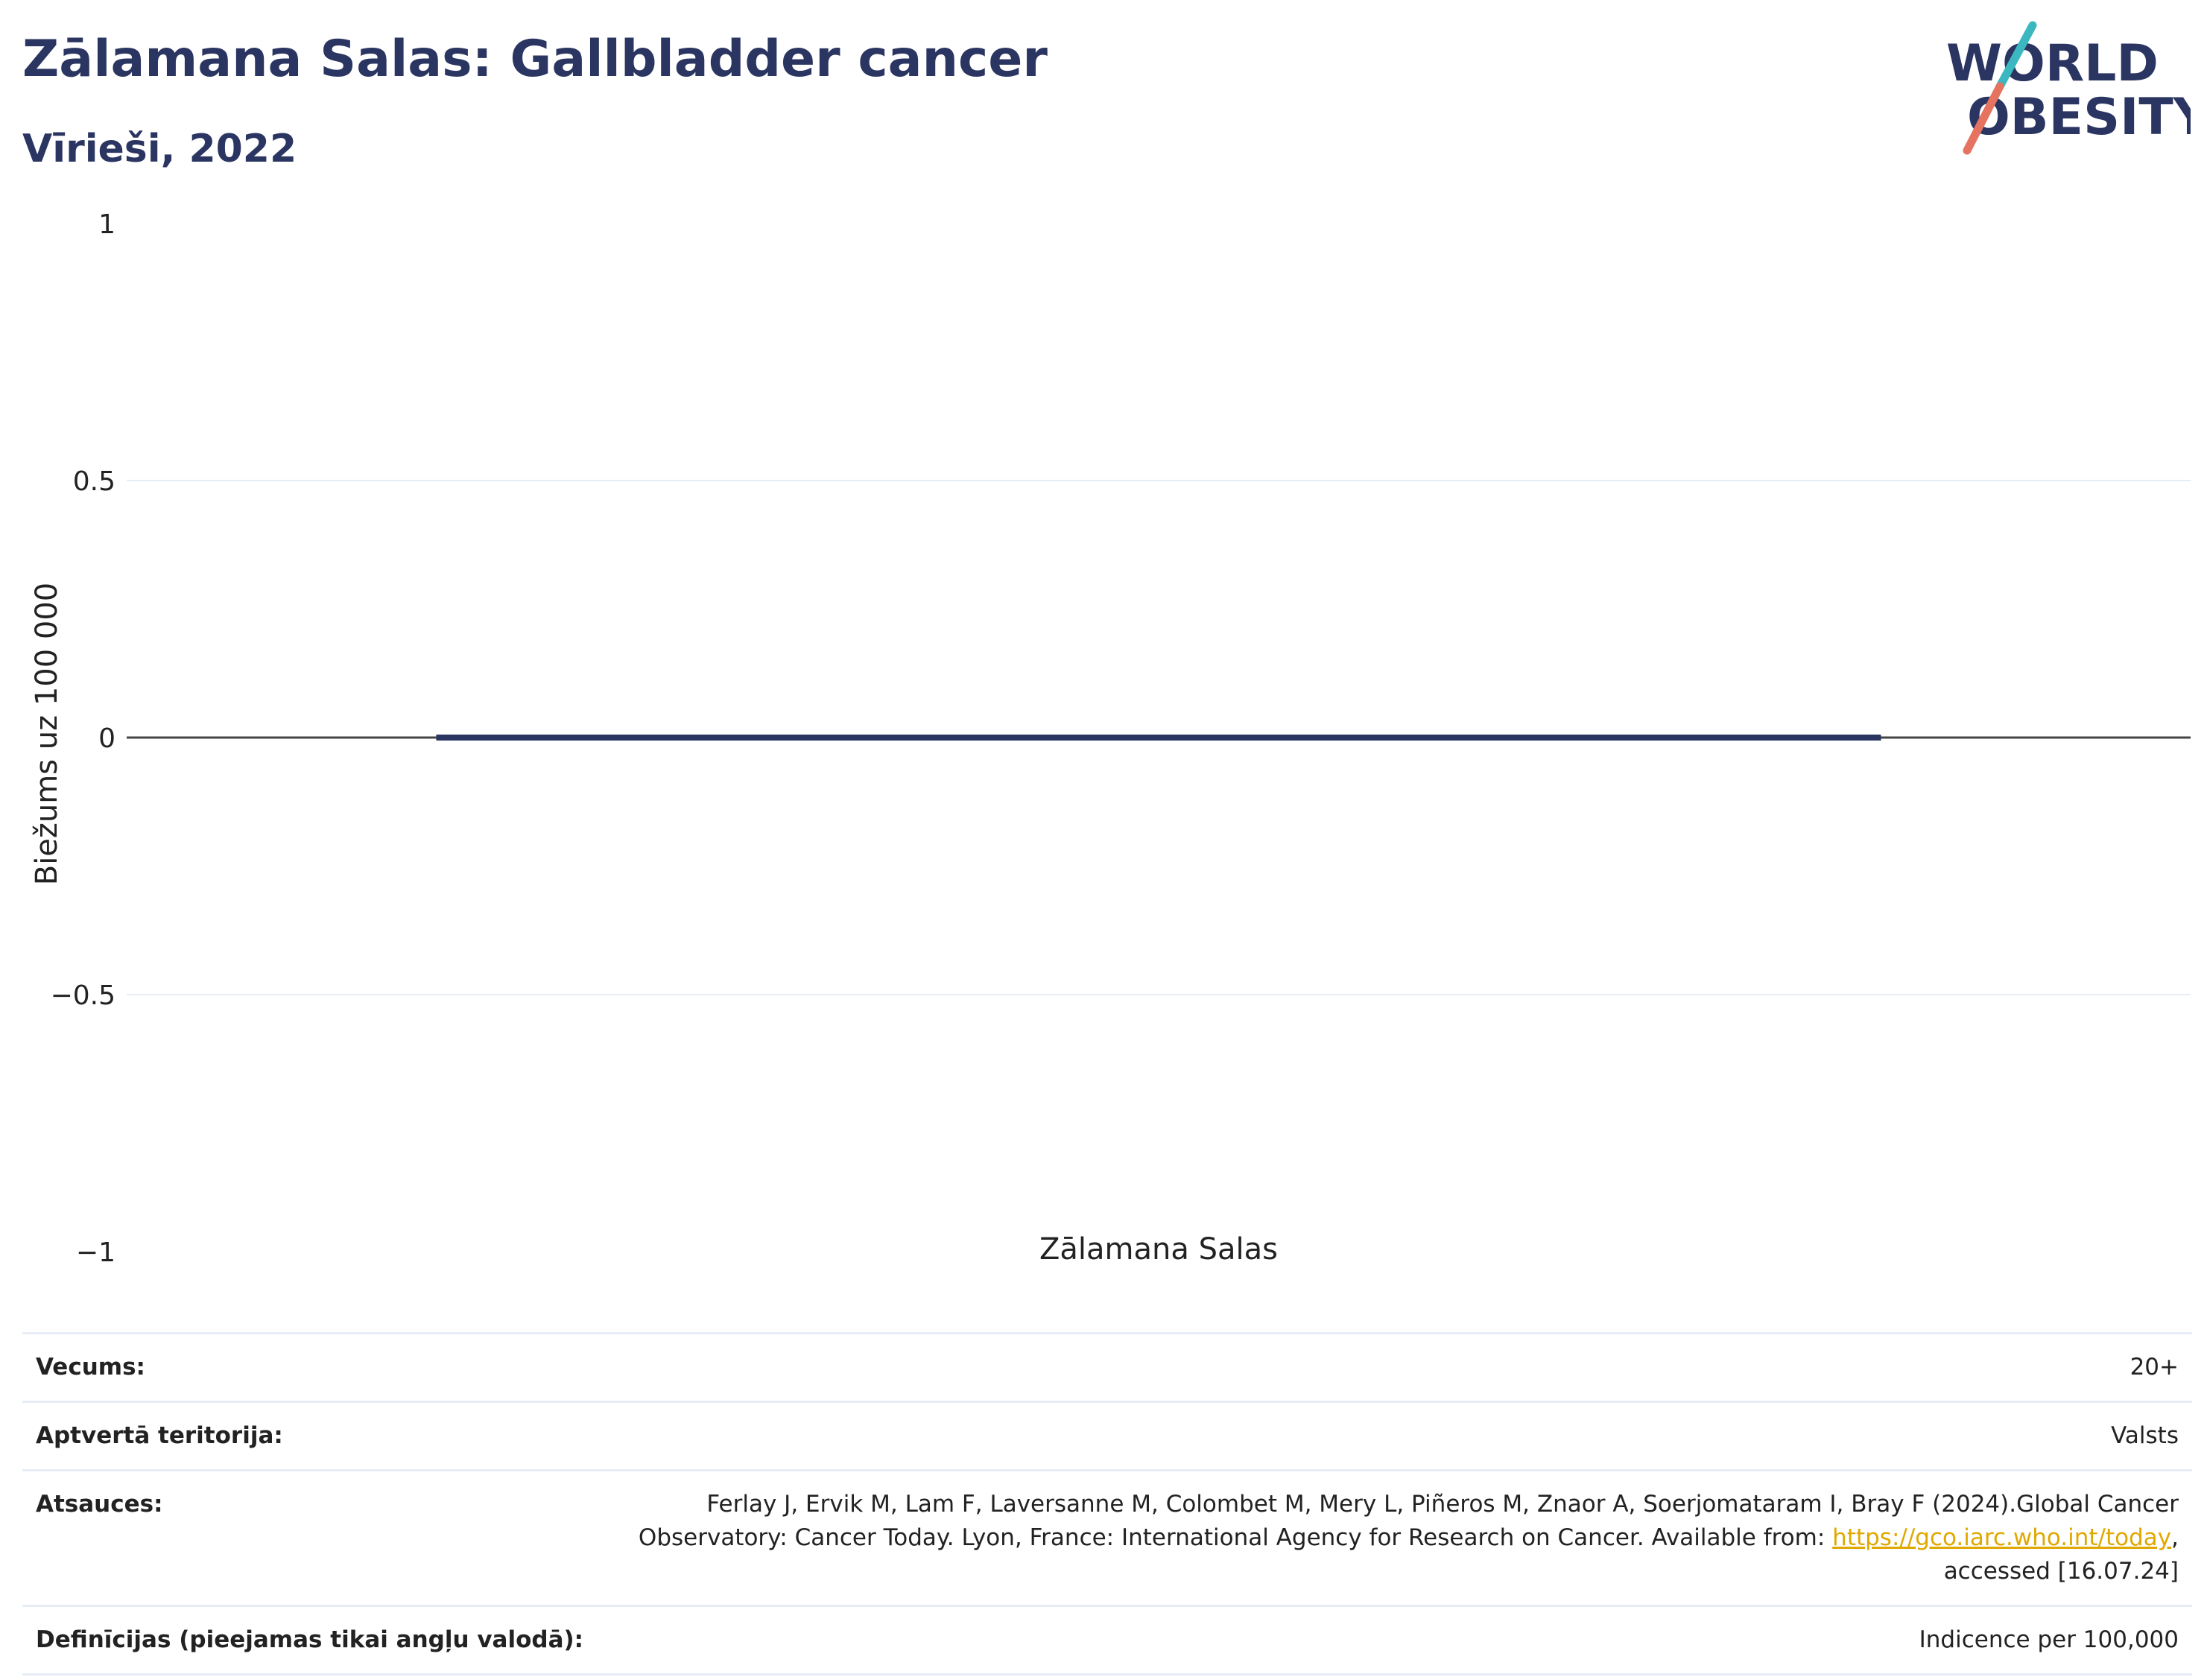  What do you see at coordinates (2175, 1537) in the screenshot?
I see `reference-line2-end: ,` at bounding box center [2175, 1537].